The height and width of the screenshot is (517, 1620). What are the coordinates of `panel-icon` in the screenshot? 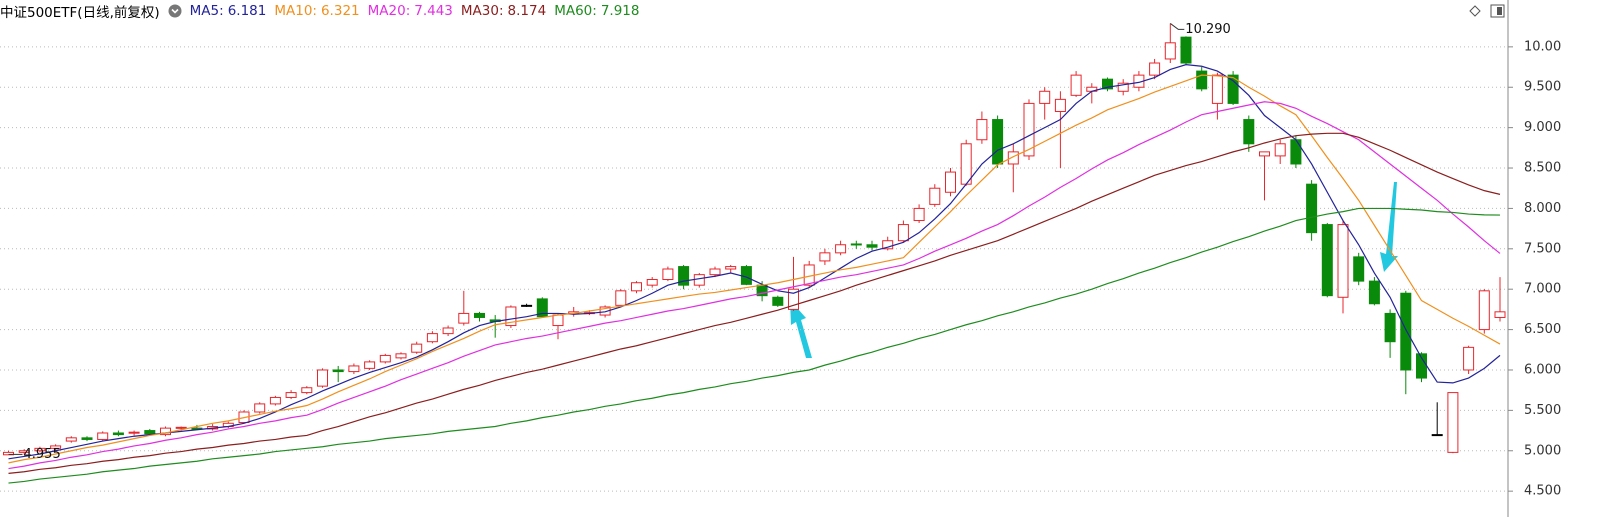 It's located at (1497, 11).